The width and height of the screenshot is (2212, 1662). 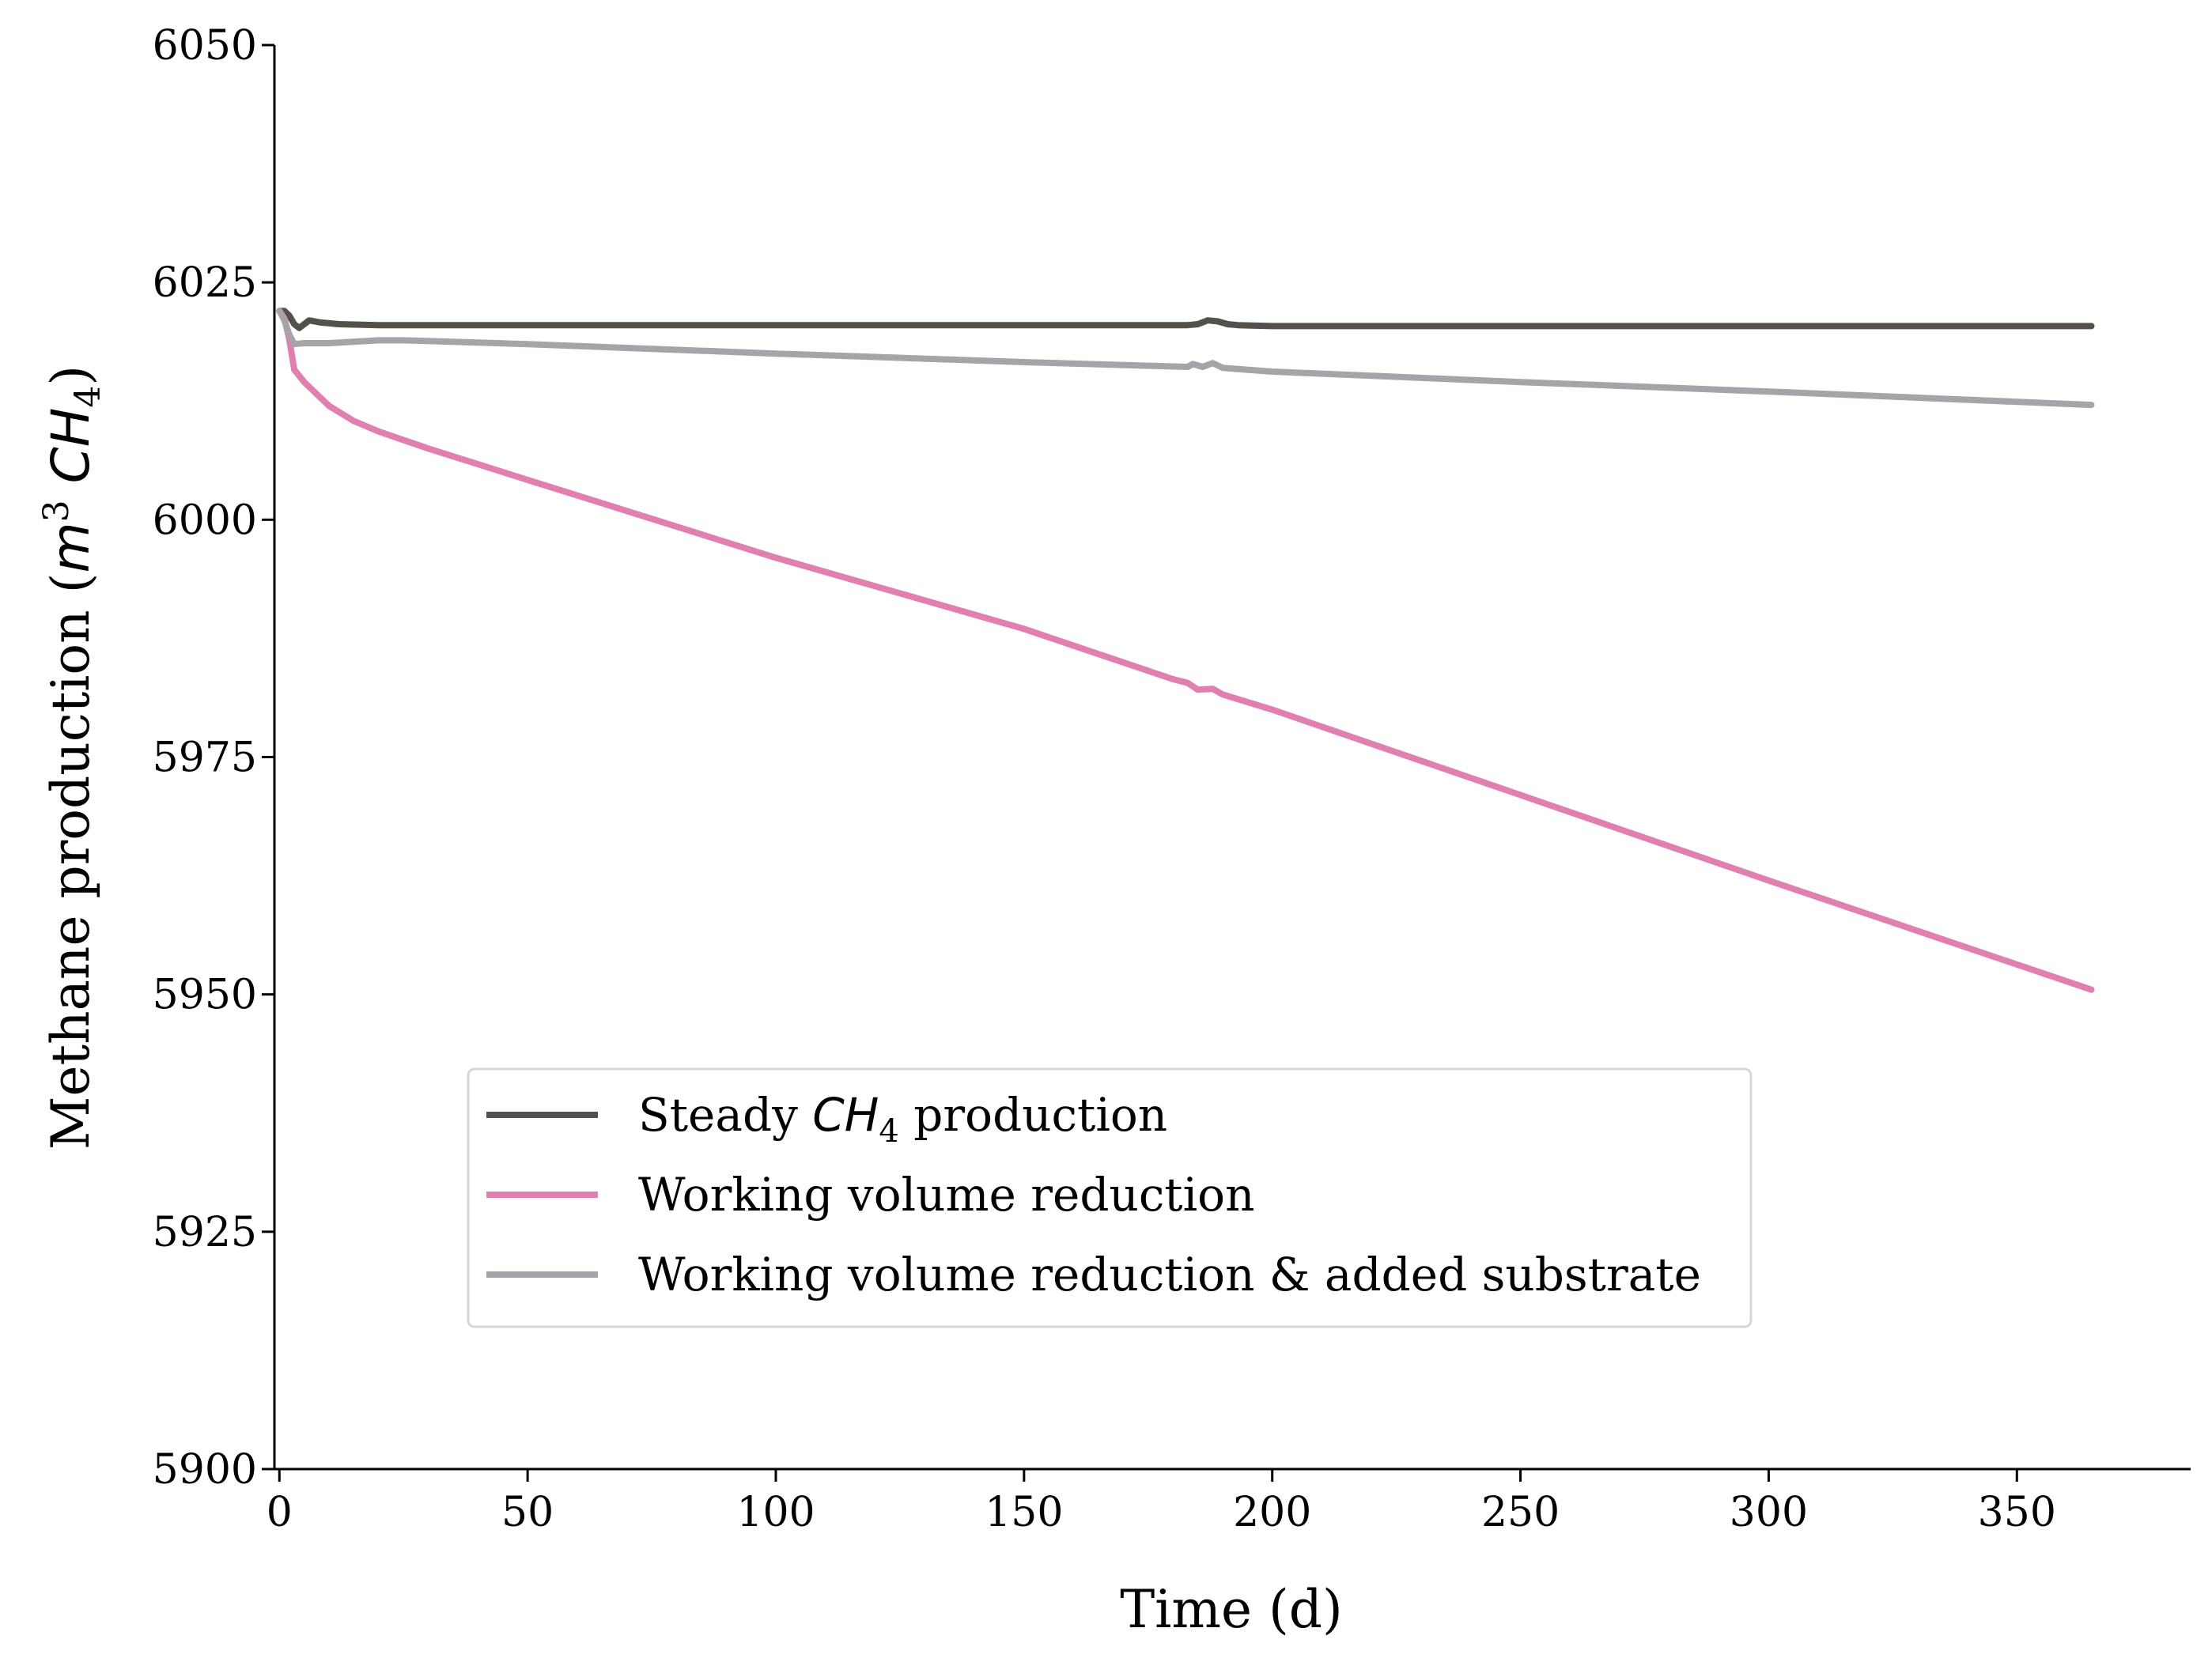 I want to click on x-tick-label: 100, so click(x=775, y=1513).